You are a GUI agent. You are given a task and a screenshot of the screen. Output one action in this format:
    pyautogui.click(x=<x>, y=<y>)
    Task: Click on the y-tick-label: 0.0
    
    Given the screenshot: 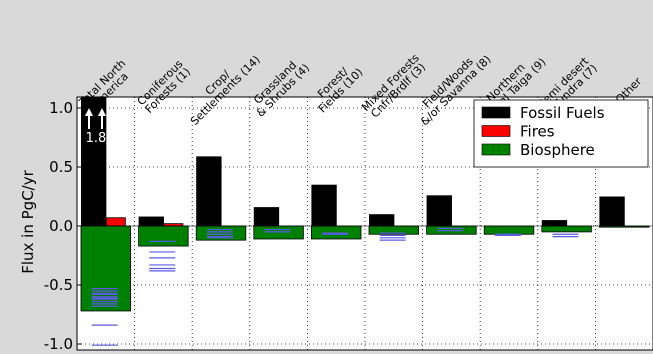 What is the action you would take?
    pyautogui.click(x=61, y=226)
    